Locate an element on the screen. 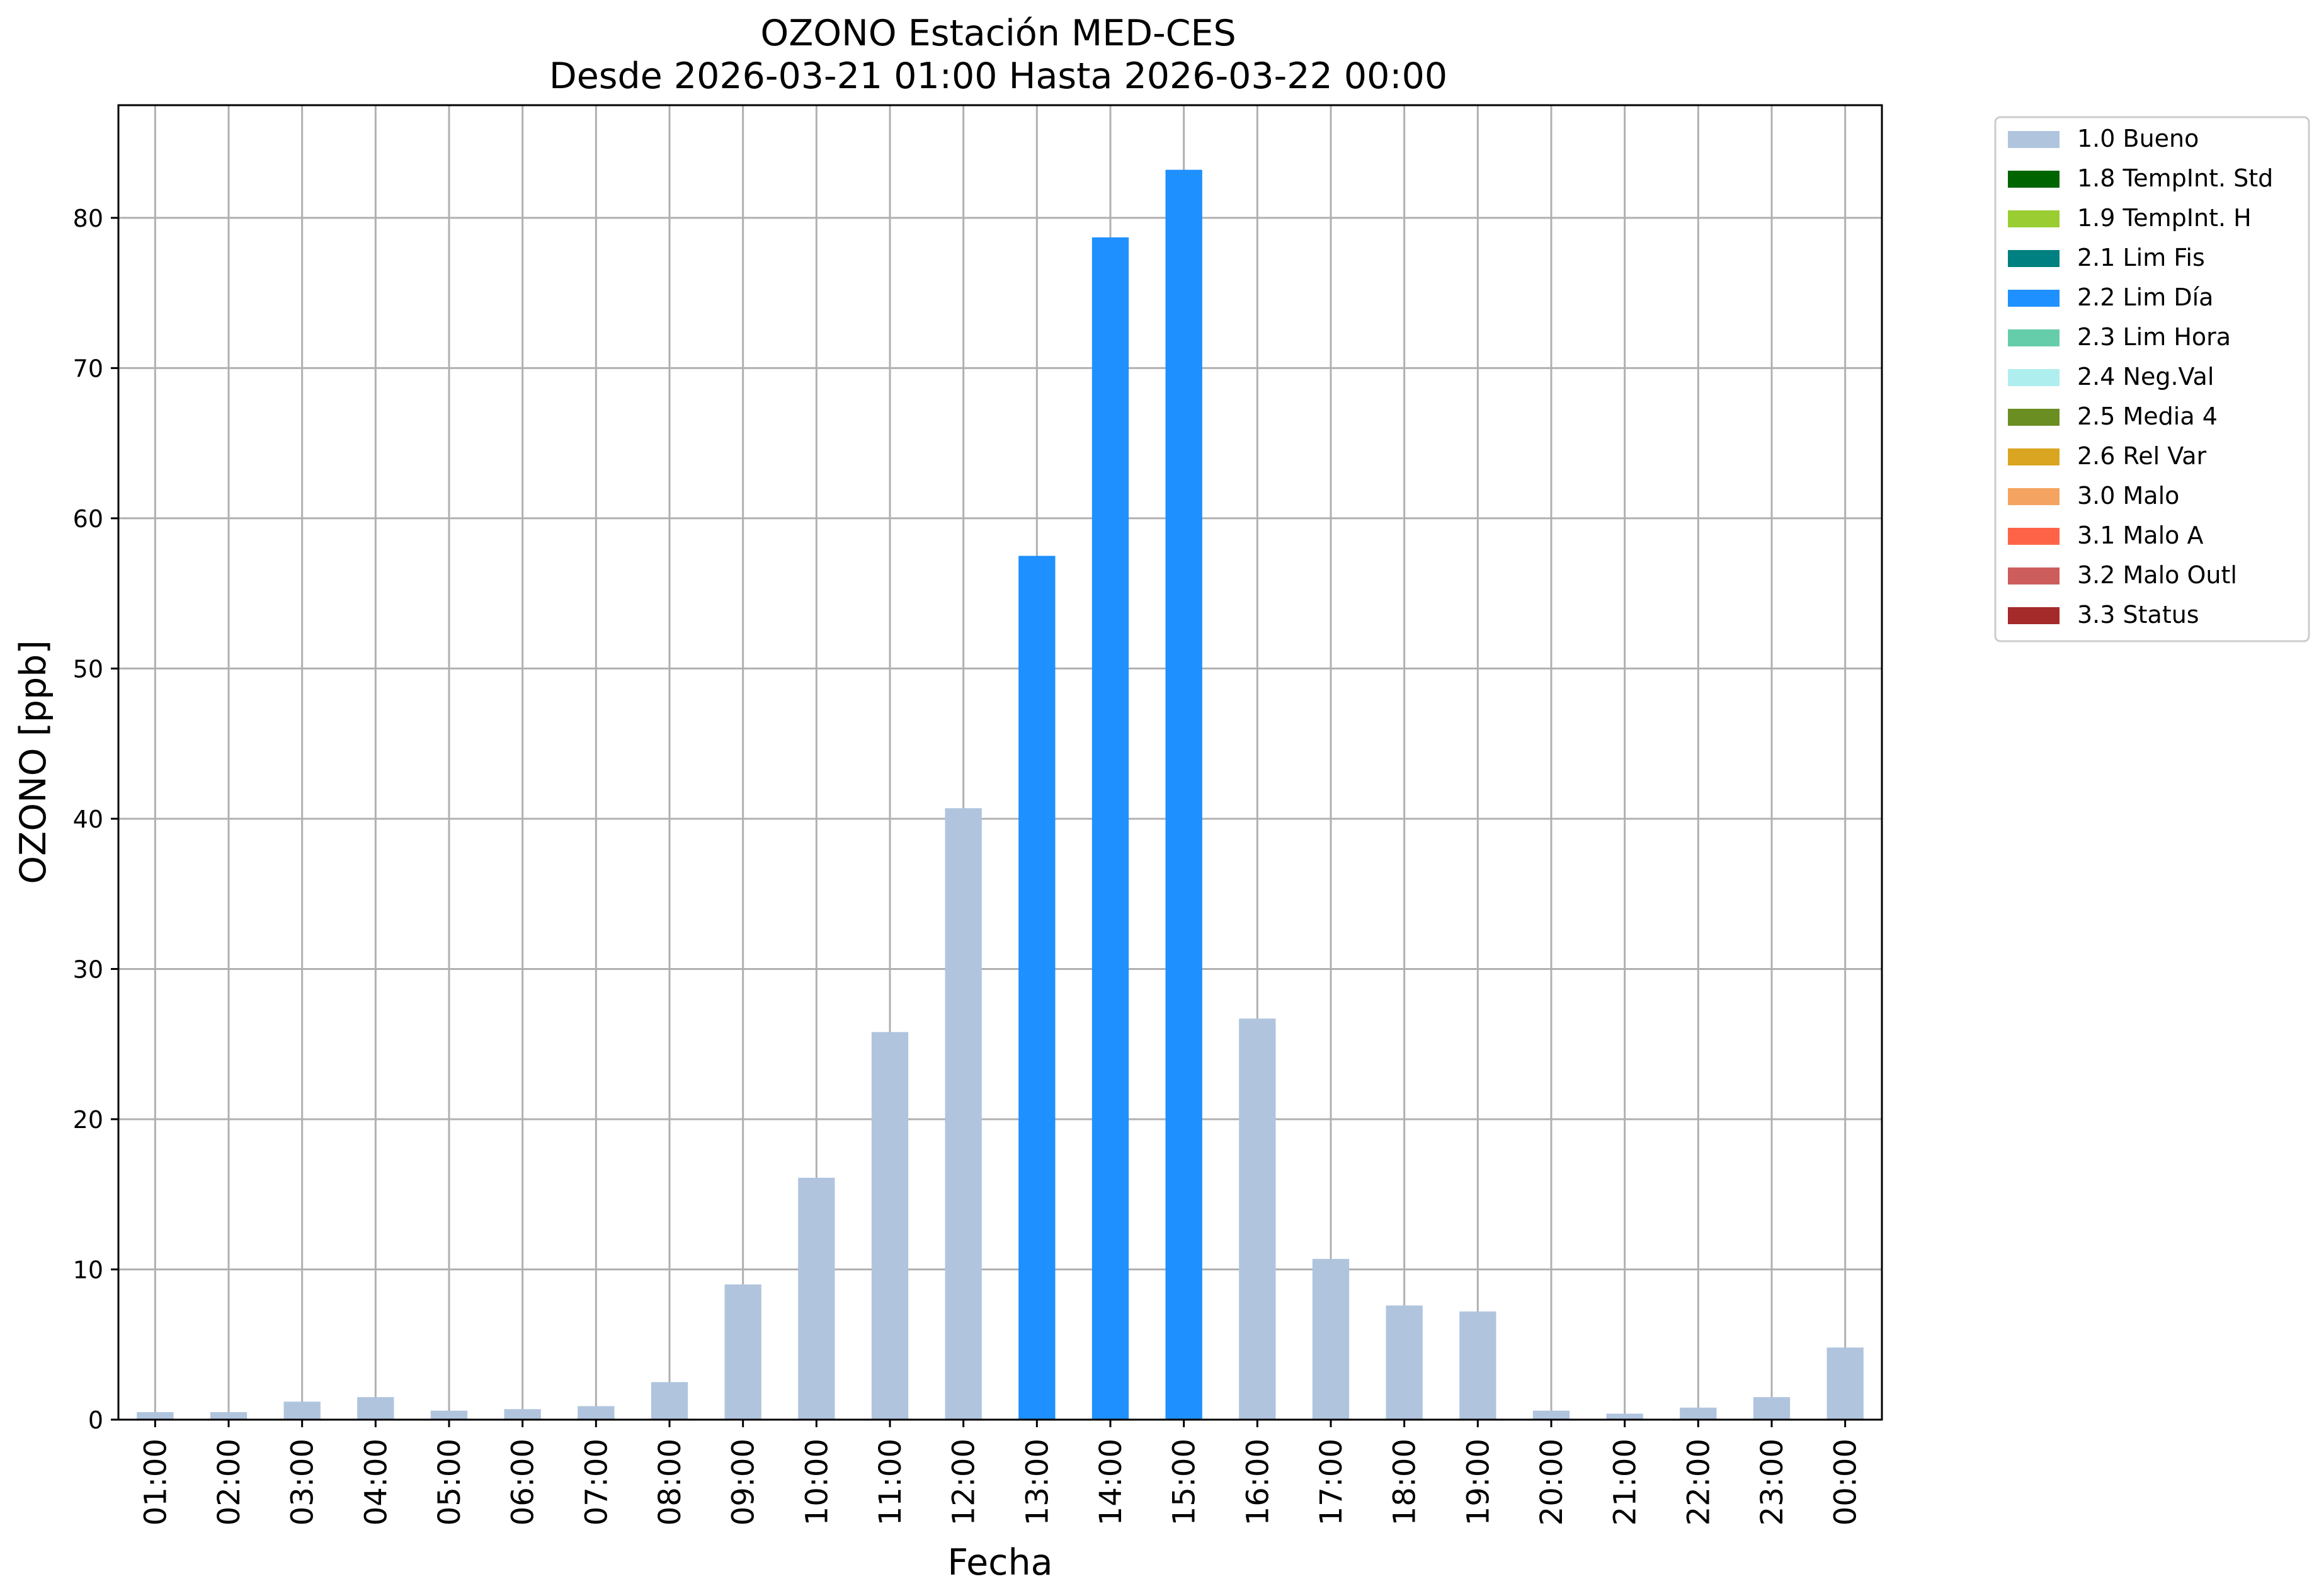 The height and width of the screenshot is (1596, 2319). x-tick-label: 10:00 is located at coordinates (817, 1482).